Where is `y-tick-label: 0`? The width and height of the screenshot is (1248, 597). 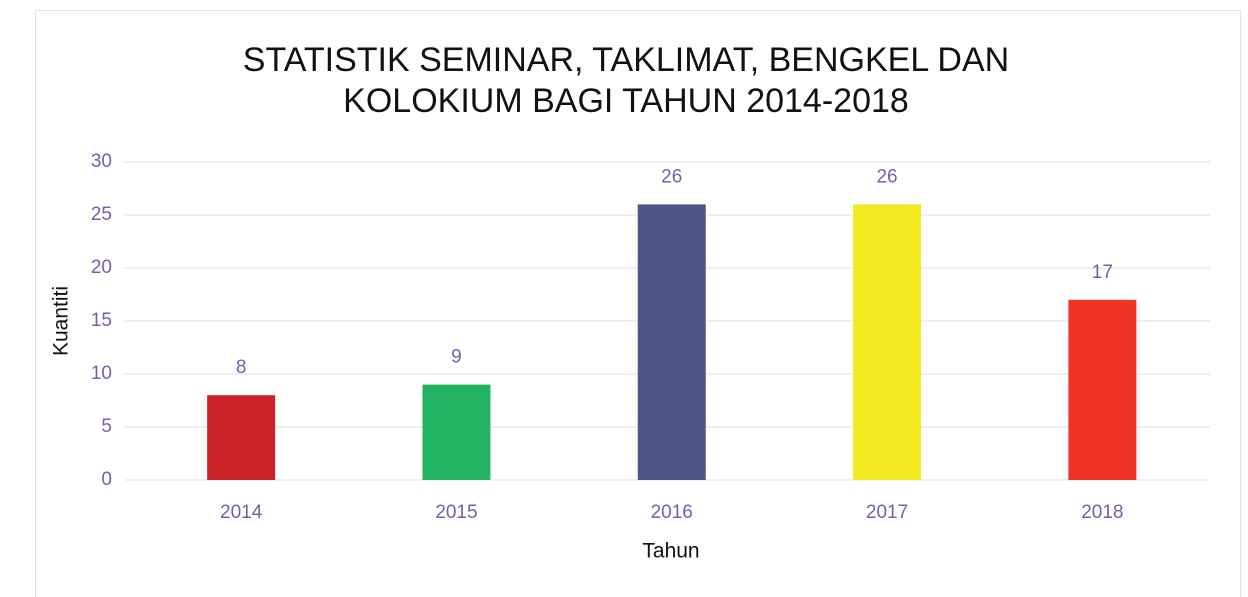 y-tick-label: 0 is located at coordinates (106, 479).